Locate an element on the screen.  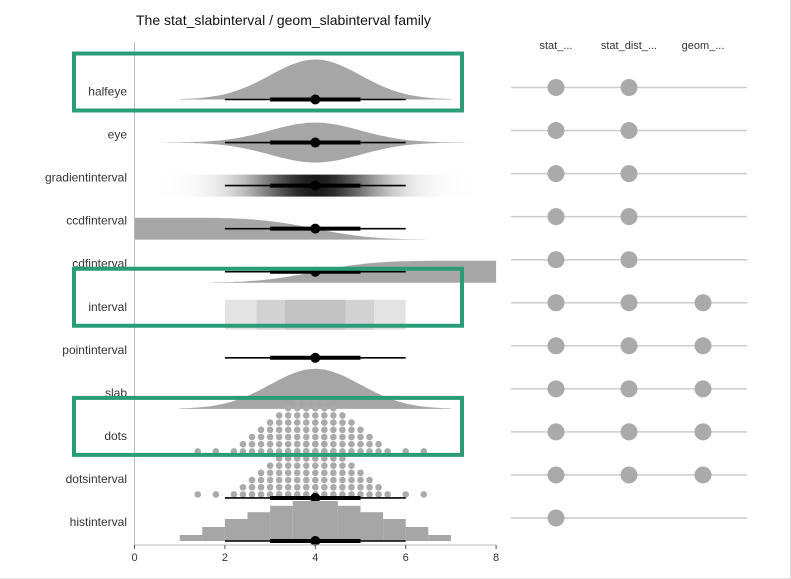
row-label-dots: dots is located at coordinates (115, 436).